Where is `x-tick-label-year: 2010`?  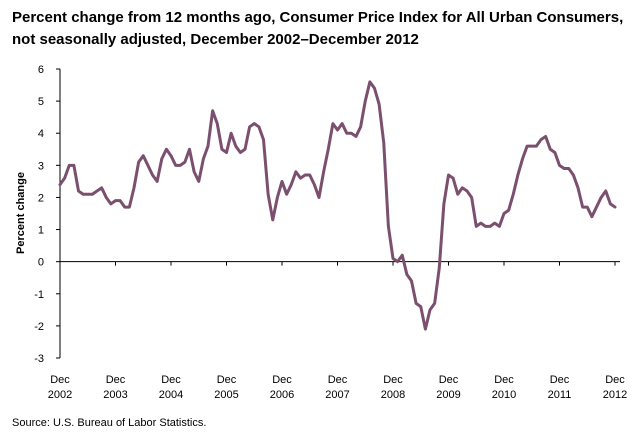 x-tick-label-year: 2010 is located at coordinates (504, 395).